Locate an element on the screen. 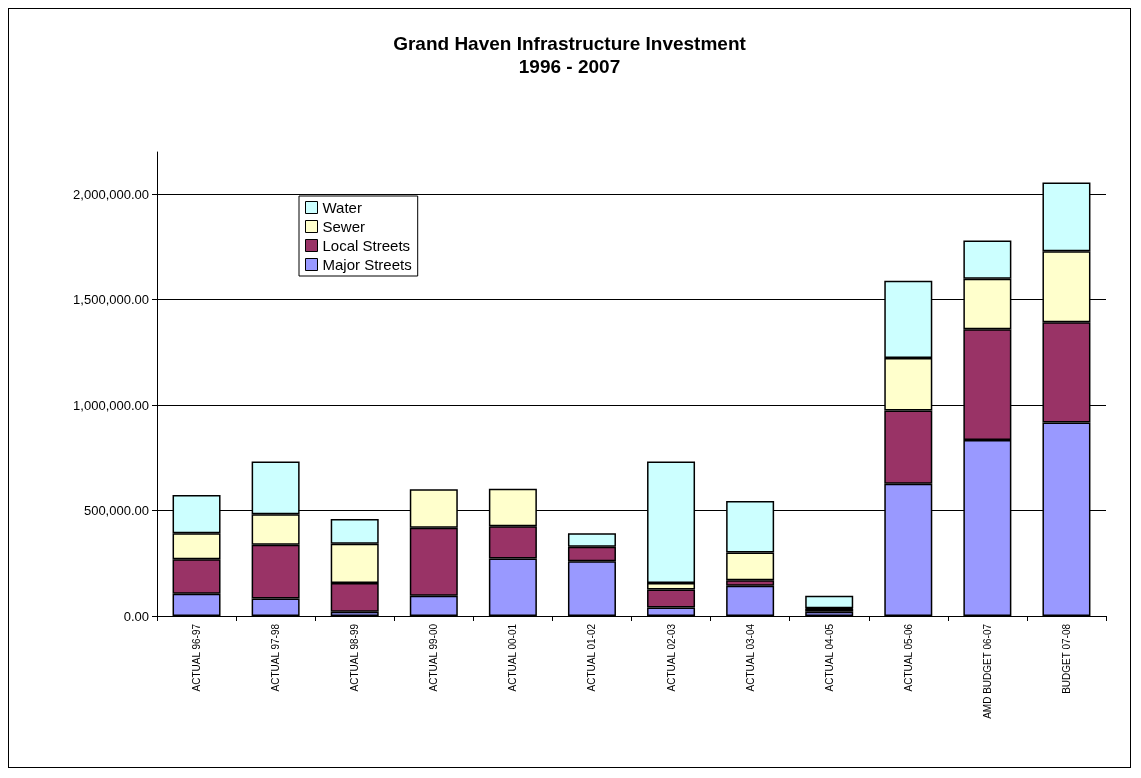 Image resolution: width=1141 pixels, height=778 pixels. legend-label: Sewer is located at coordinates (344, 226).